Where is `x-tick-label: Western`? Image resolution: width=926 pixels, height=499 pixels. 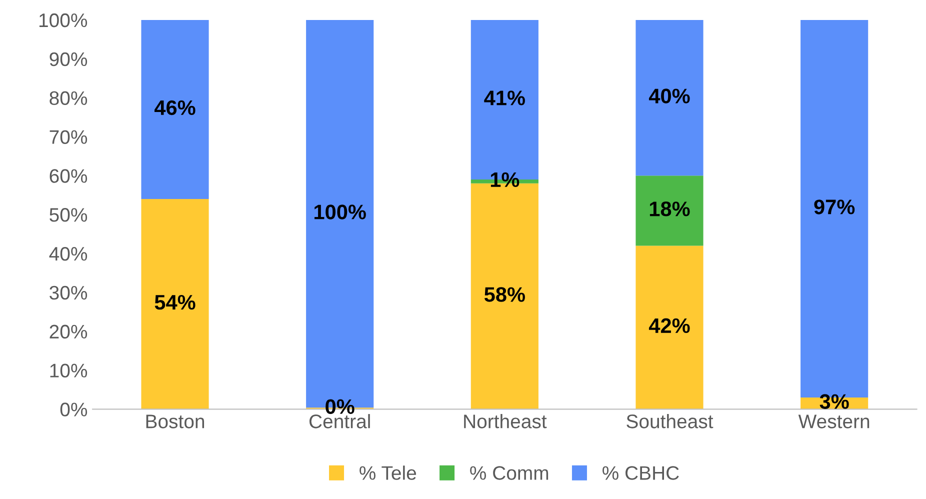 x-tick-label: Western is located at coordinates (834, 421).